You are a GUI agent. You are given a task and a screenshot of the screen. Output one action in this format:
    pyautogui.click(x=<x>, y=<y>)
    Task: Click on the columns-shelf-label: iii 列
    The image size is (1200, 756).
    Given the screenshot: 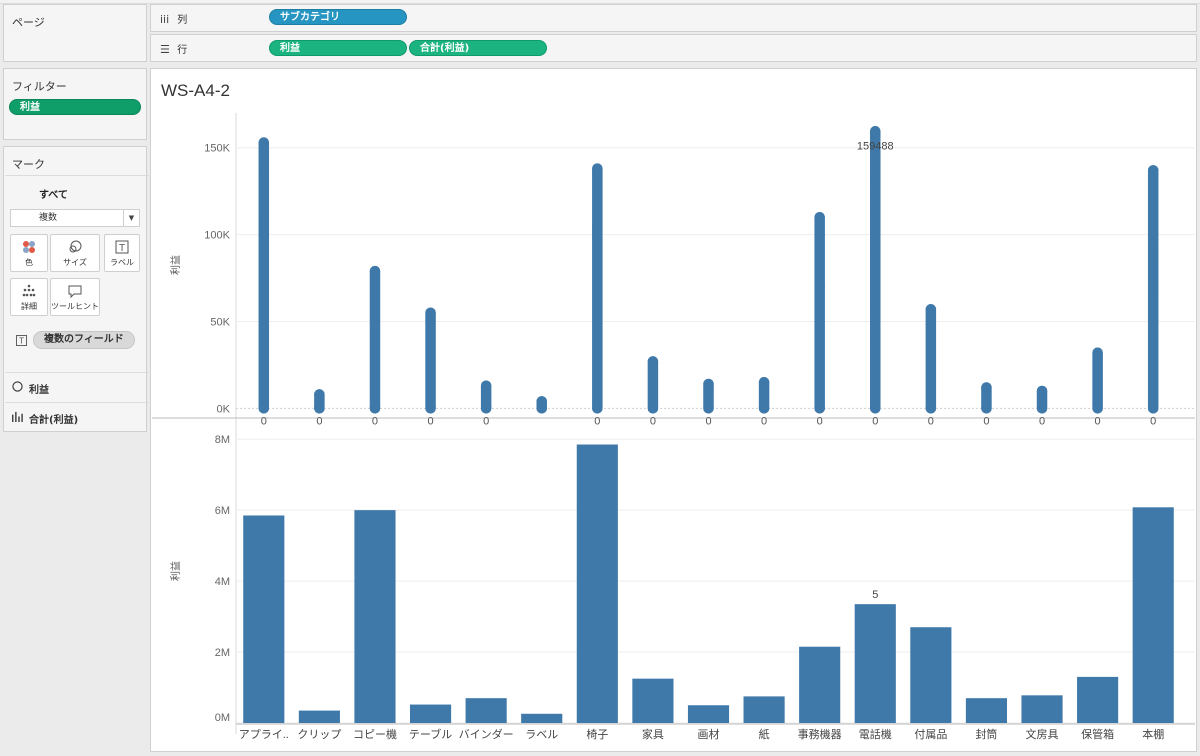 What is the action you would take?
    pyautogui.click(x=173, y=18)
    